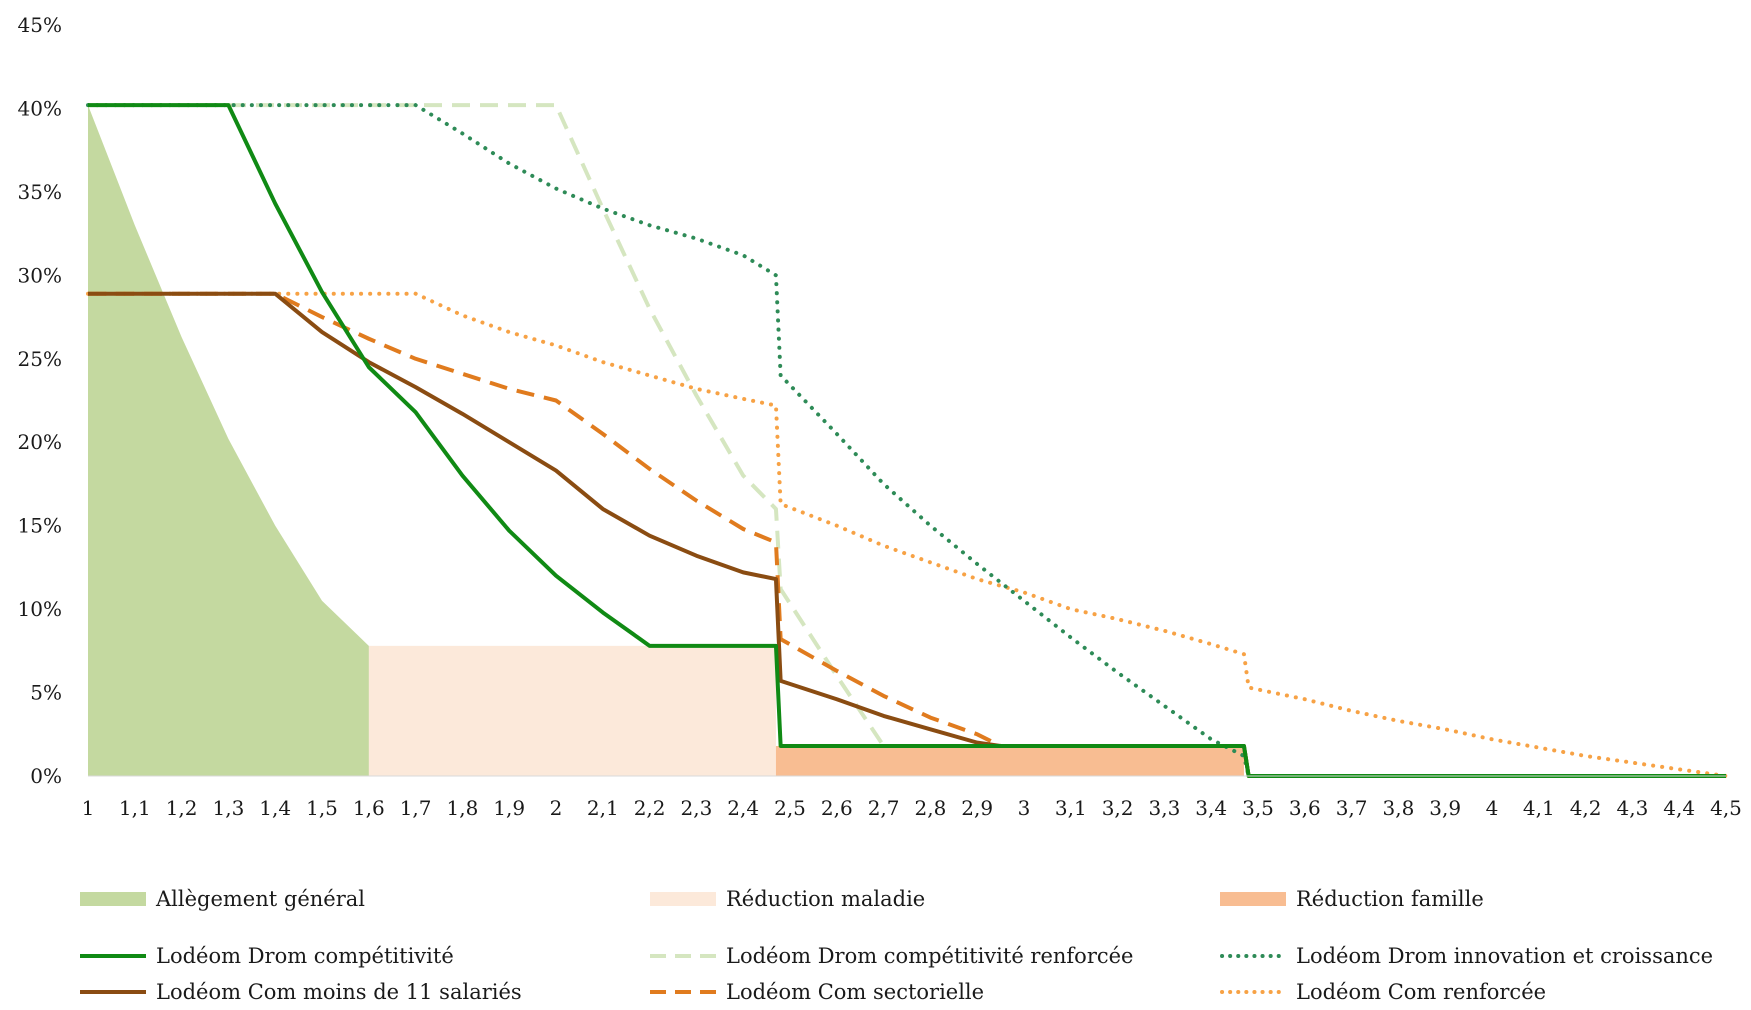 Image resolution: width=1751 pixels, height=1010 pixels. What do you see at coordinates (1505, 956) in the screenshot?
I see `legend-label: Lodéom Drom innovation et croissance` at bounding box center [1505, 956].